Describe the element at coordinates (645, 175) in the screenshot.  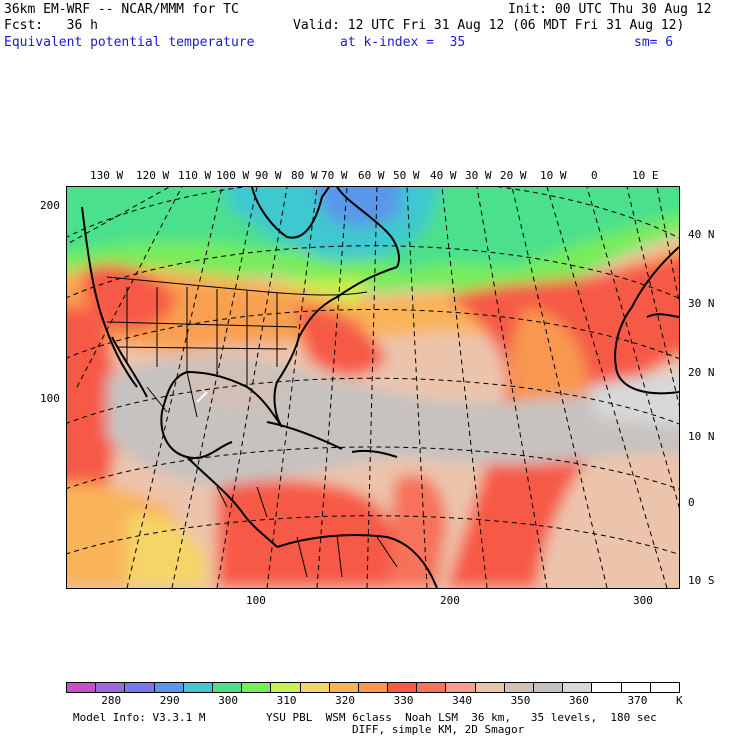
I see `longitude-label: 10 E` at that location.